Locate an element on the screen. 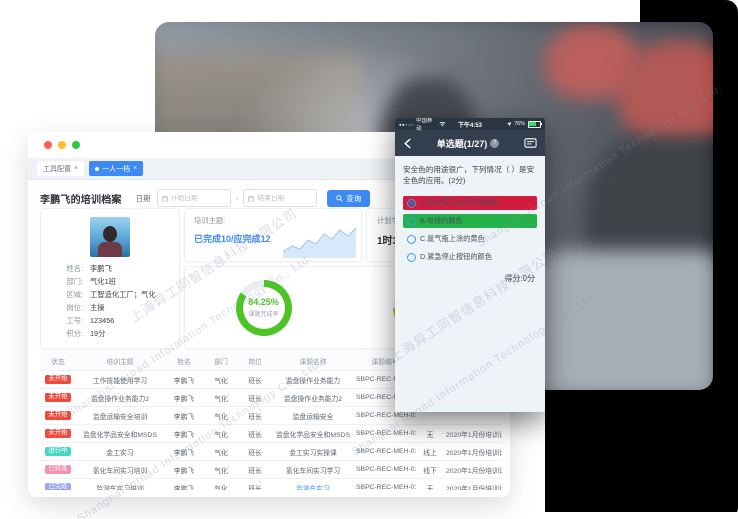 This screenshot has width=738, height=519. status-cell: 进行中 is located at coordinates (58, 451).